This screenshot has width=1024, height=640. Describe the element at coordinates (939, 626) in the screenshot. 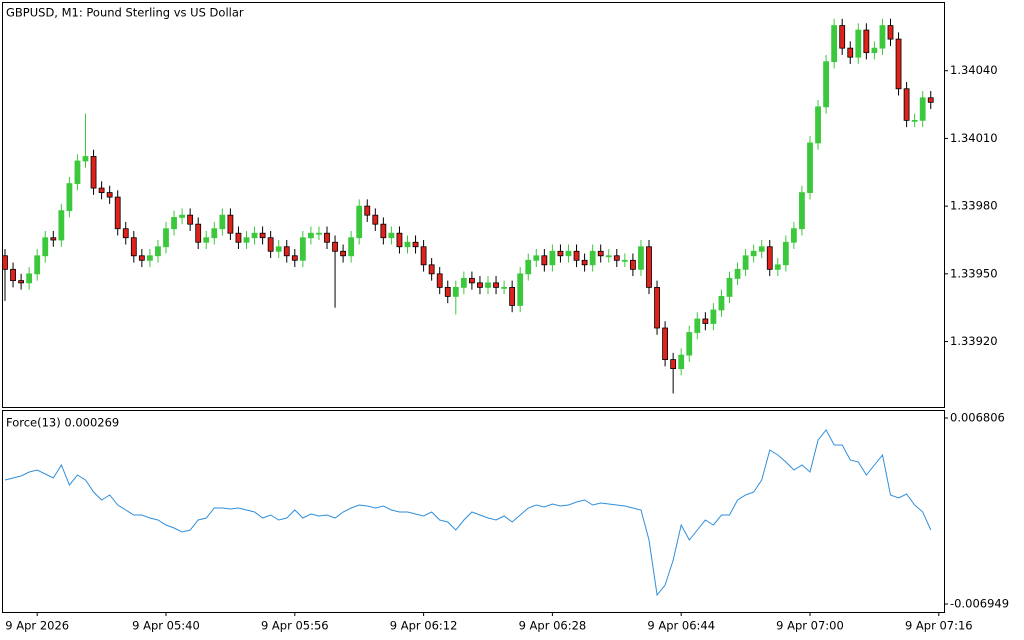

I see `x-tick-label: 9 Apr 07:16` at that location.